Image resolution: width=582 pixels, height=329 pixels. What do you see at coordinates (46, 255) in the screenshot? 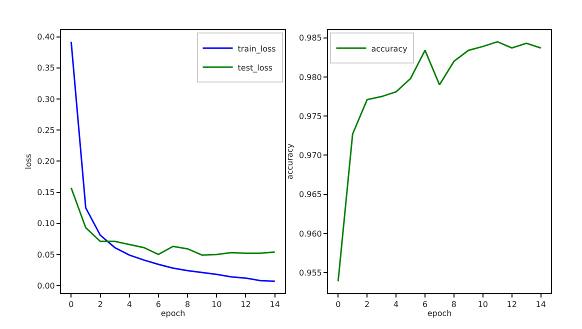
I see `y-tick-label: 0.05` at bounding box center [46, 255].